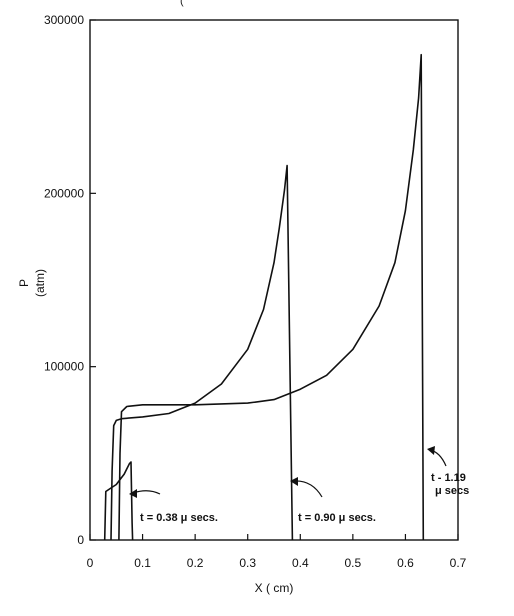  What do you see at coordinates (333, 500) in the screenshot?
I see `annotation-0-90: t = 0.90 μ secs.` at bounding box center [333, 500].